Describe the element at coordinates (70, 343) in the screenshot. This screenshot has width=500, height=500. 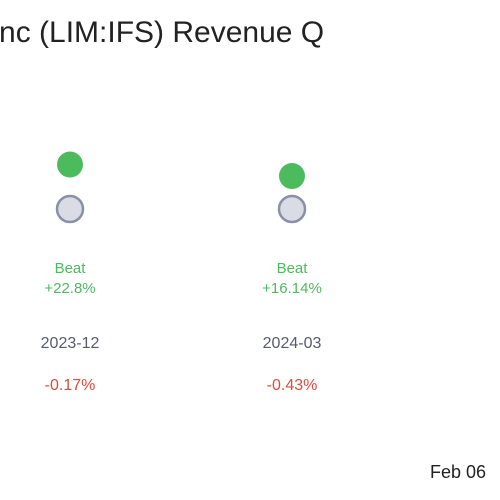
I see `period-label: 2023-12` at that location.